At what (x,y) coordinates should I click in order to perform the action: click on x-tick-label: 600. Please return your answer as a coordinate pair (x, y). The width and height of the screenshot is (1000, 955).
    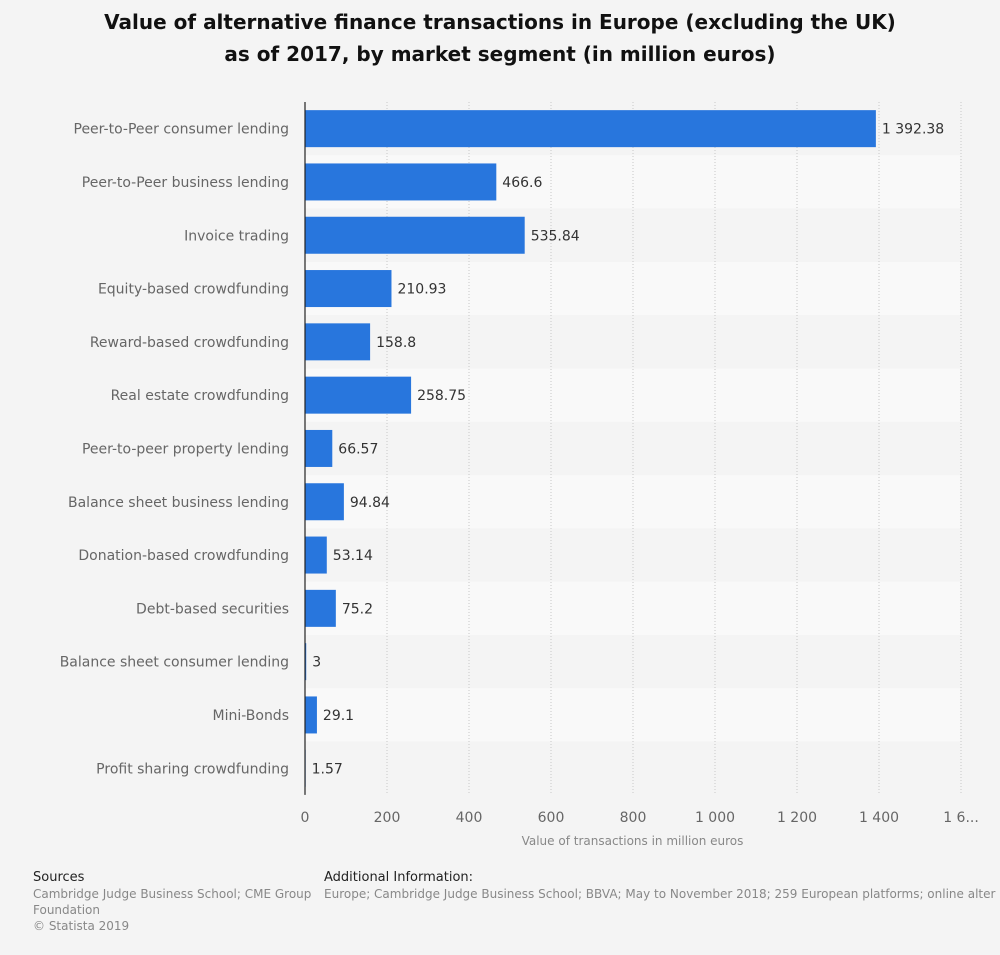
    Looking at the image, I should click on (551, 818).